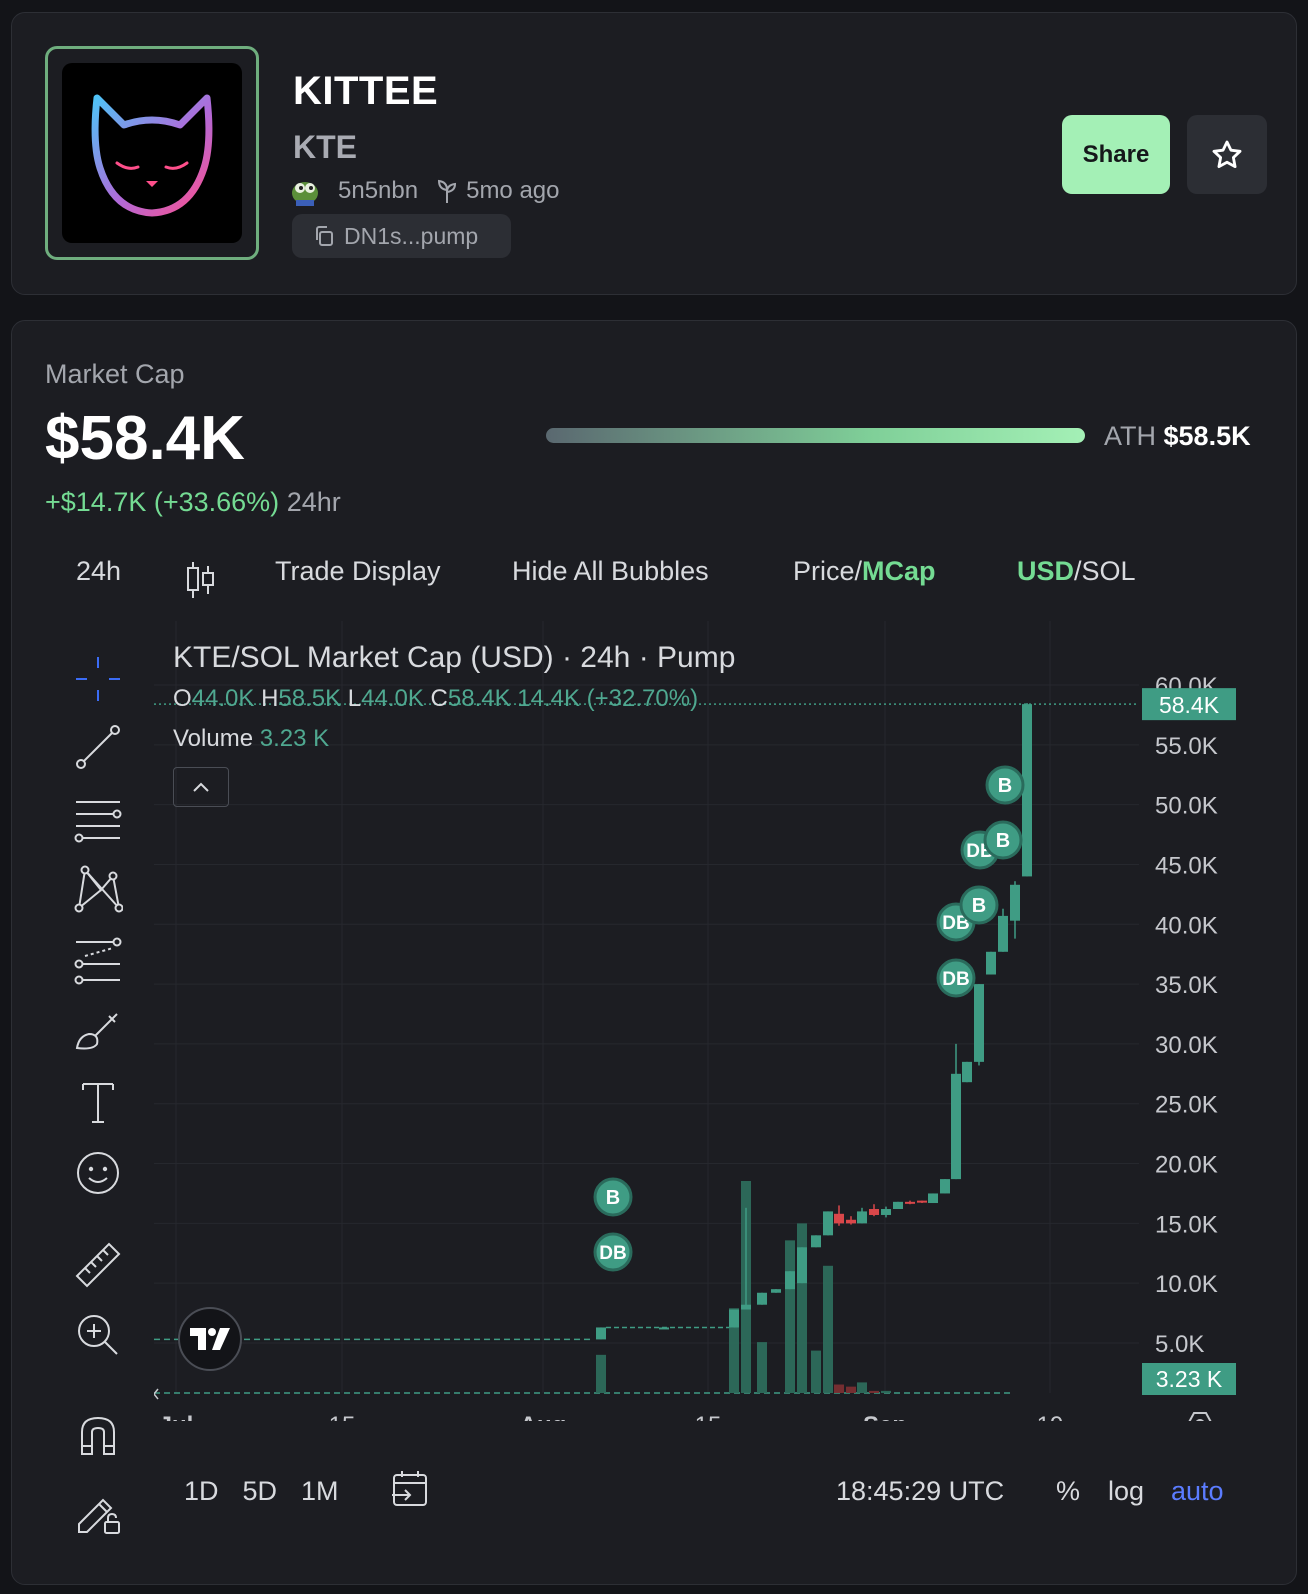  What do you see at coordinates (98, 819) in the screenshot?
I see `fib-tool` at bounding box center [98, 819].